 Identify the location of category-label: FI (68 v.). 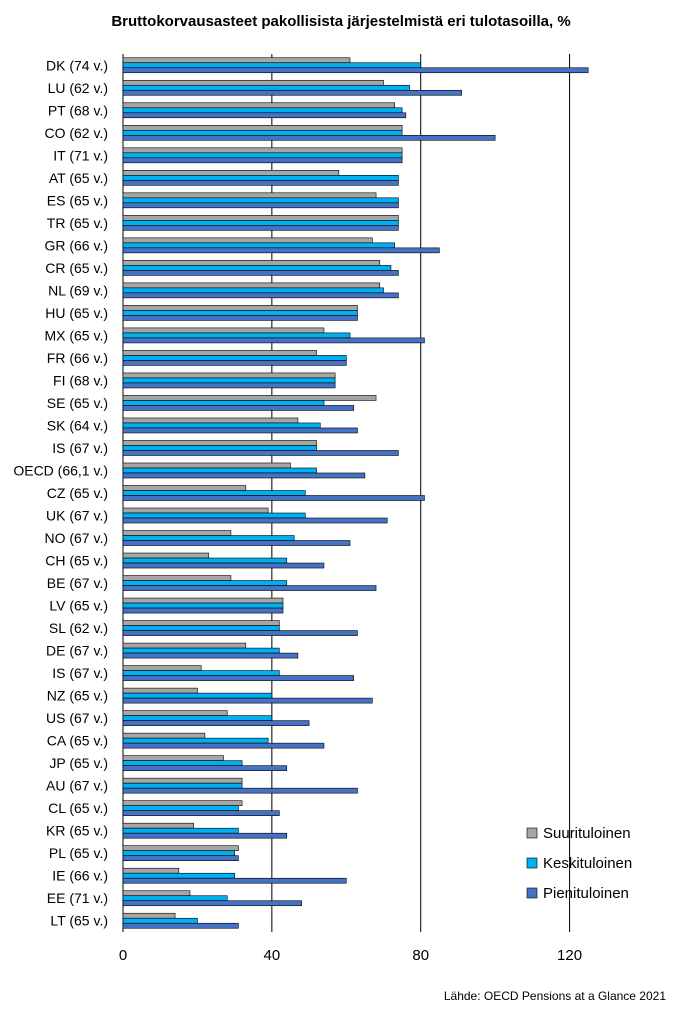
(80, 380).